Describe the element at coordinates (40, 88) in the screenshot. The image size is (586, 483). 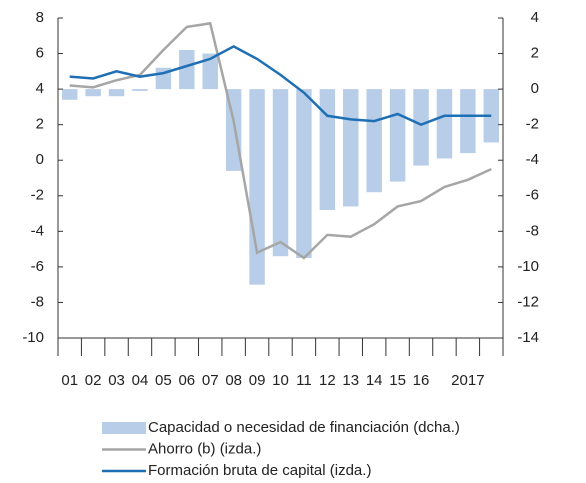
I see `y-tick-label: 4` at that location.